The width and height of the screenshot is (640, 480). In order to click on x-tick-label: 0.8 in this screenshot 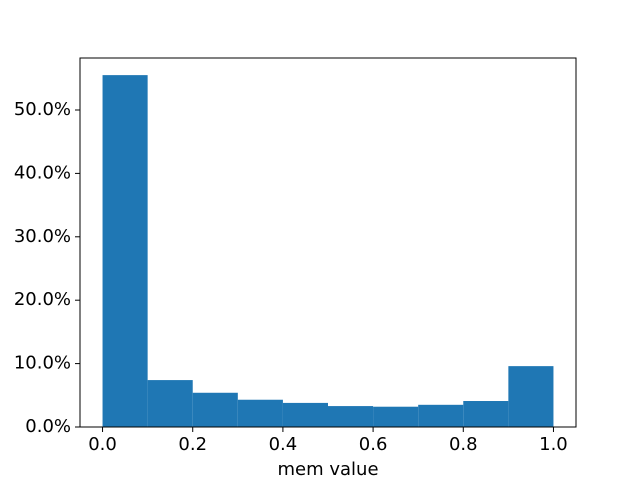, I will do `click(463, 444)`.